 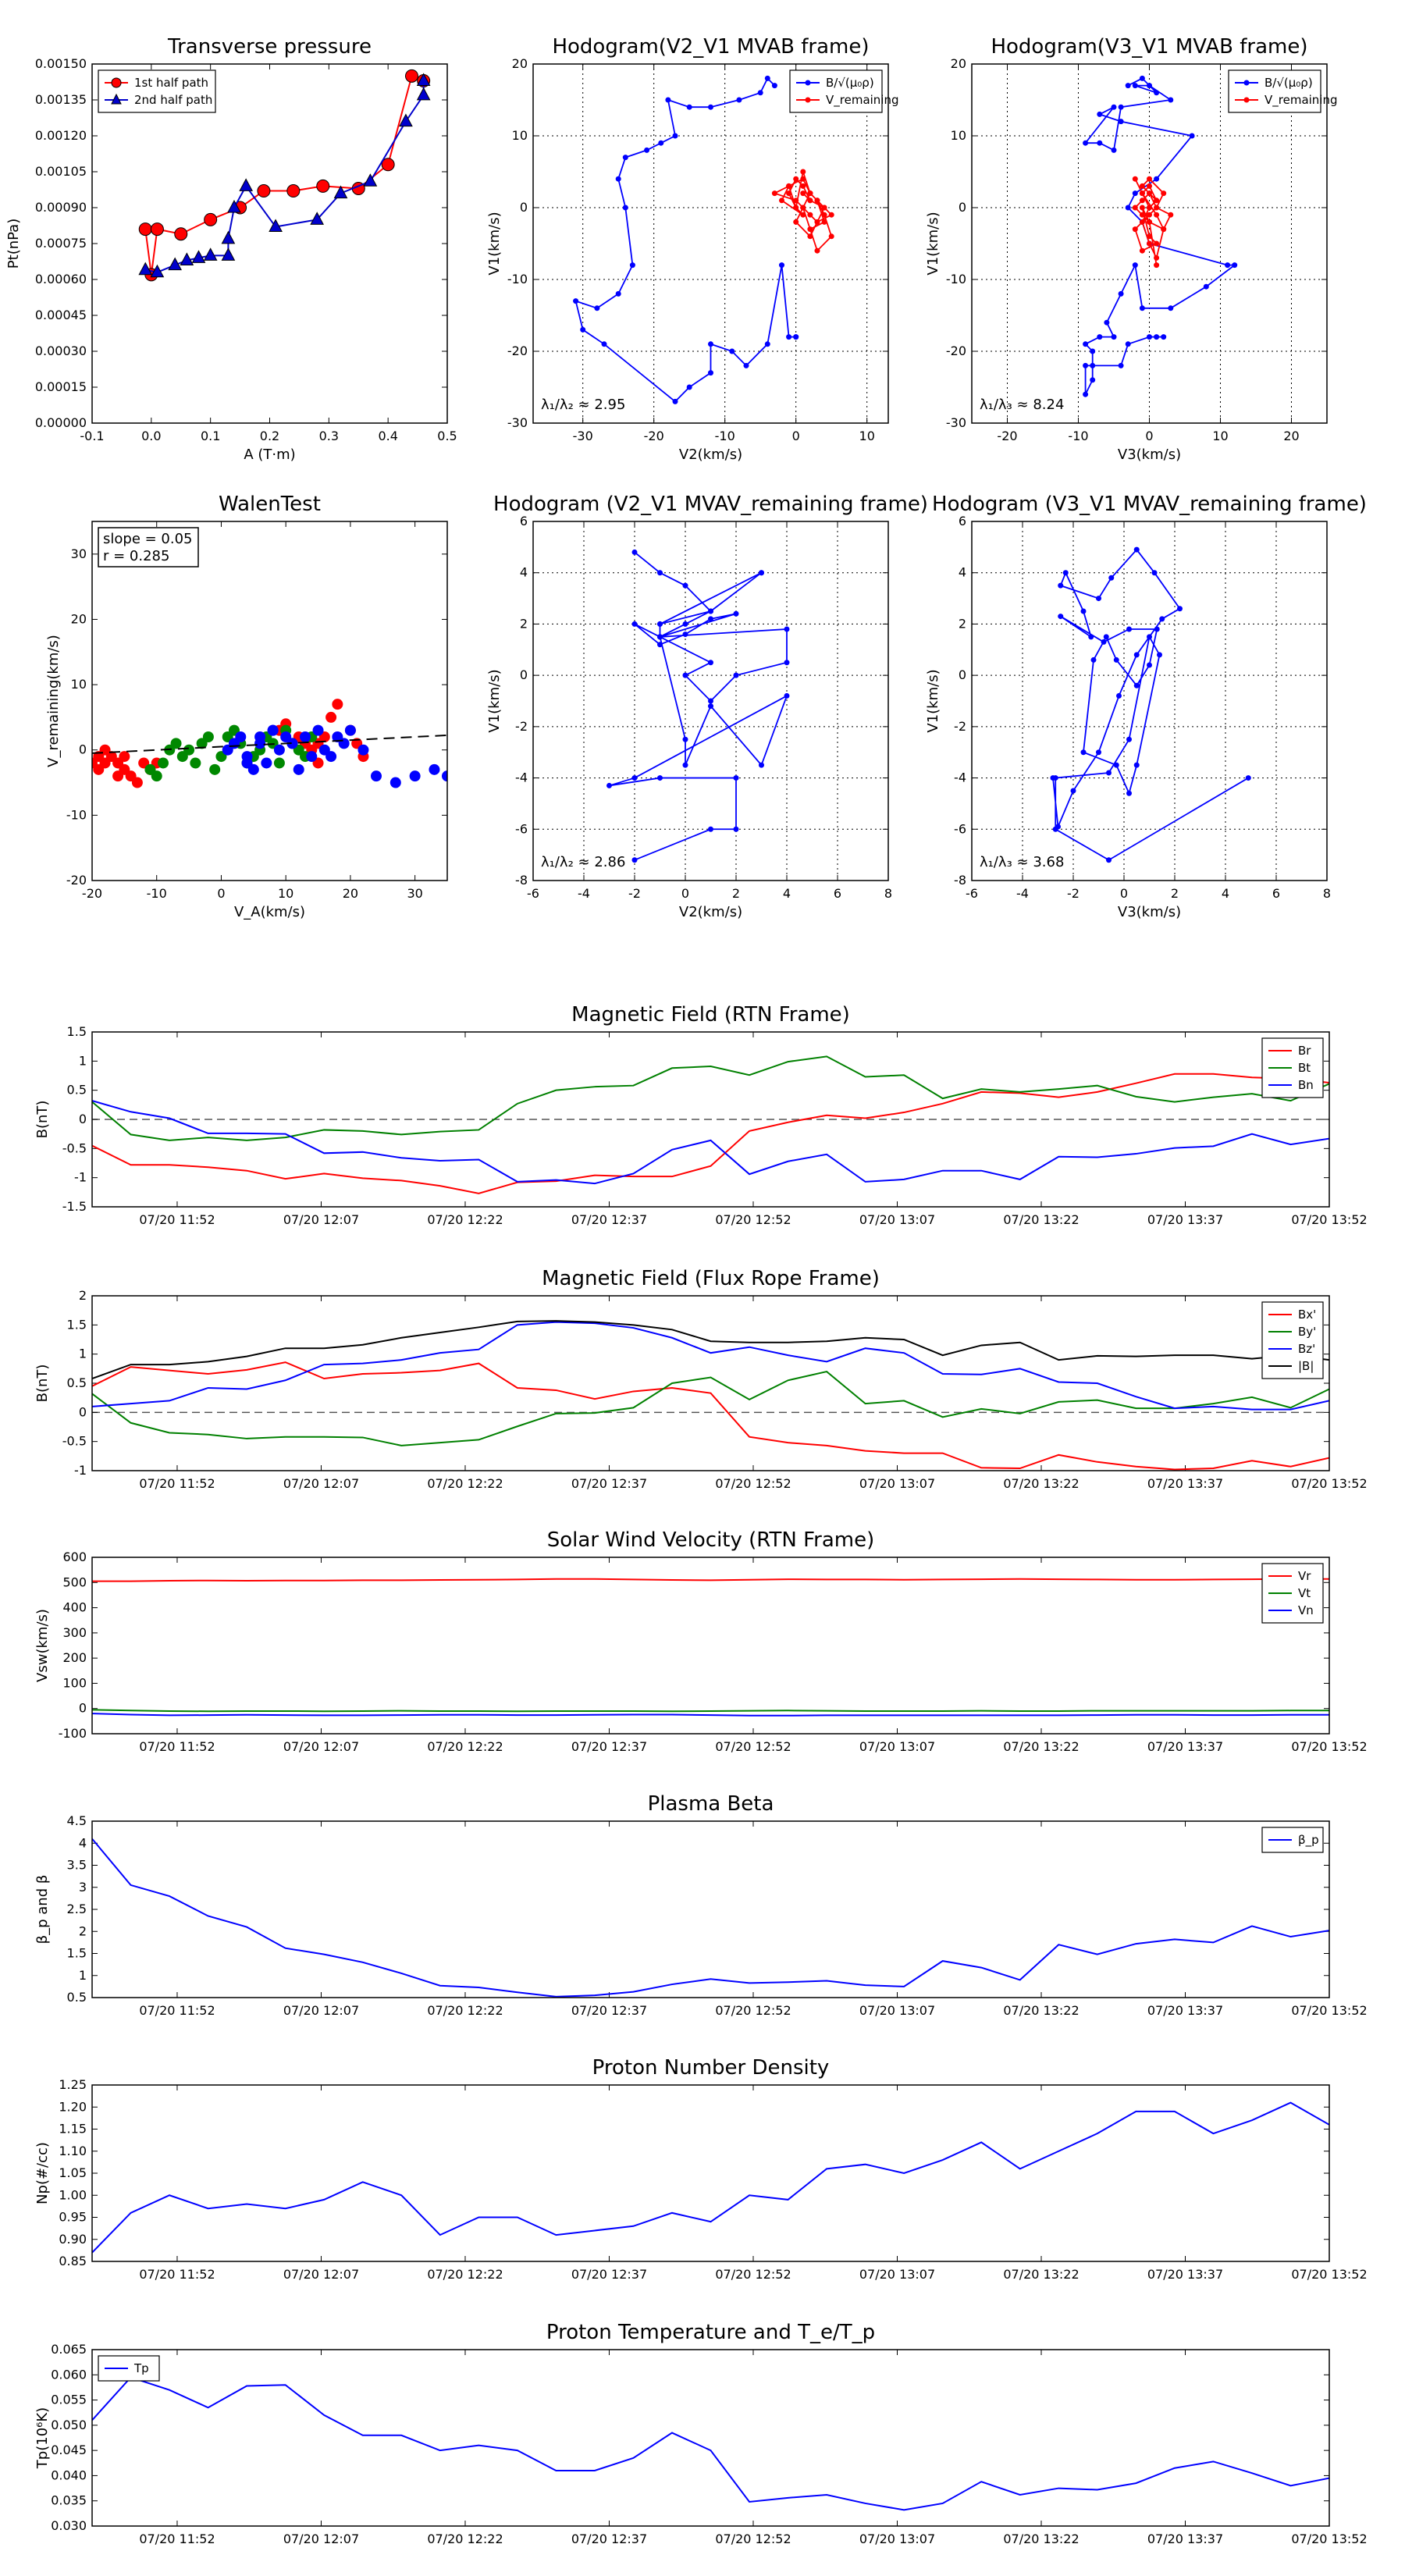 What do you see at coordinates (157, 91) in the screenshot?
I see `legend: 1st half path 2nd half path` at bounding box center [157, 91].